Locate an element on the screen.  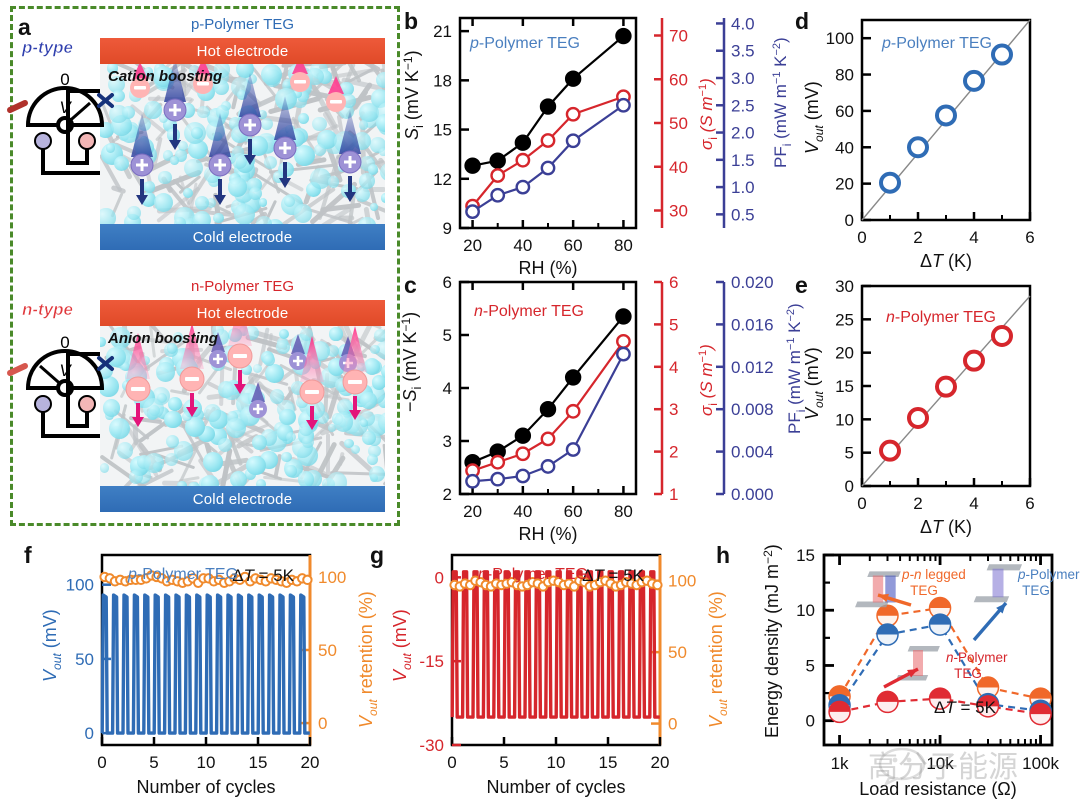
p-teg-title: p-Polymer TEG is located at coordinates (242, 24).